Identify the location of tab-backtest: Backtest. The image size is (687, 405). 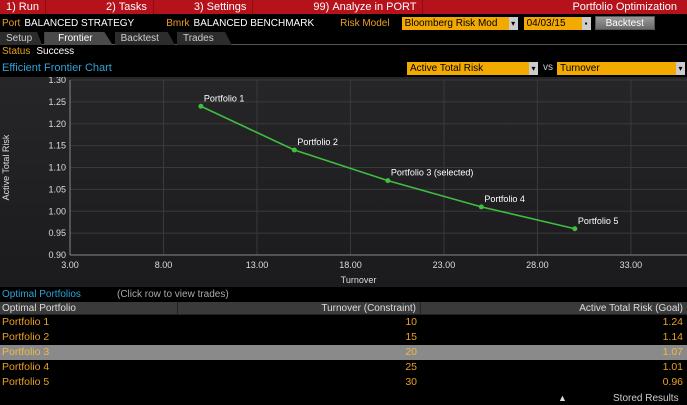
(144, 38).